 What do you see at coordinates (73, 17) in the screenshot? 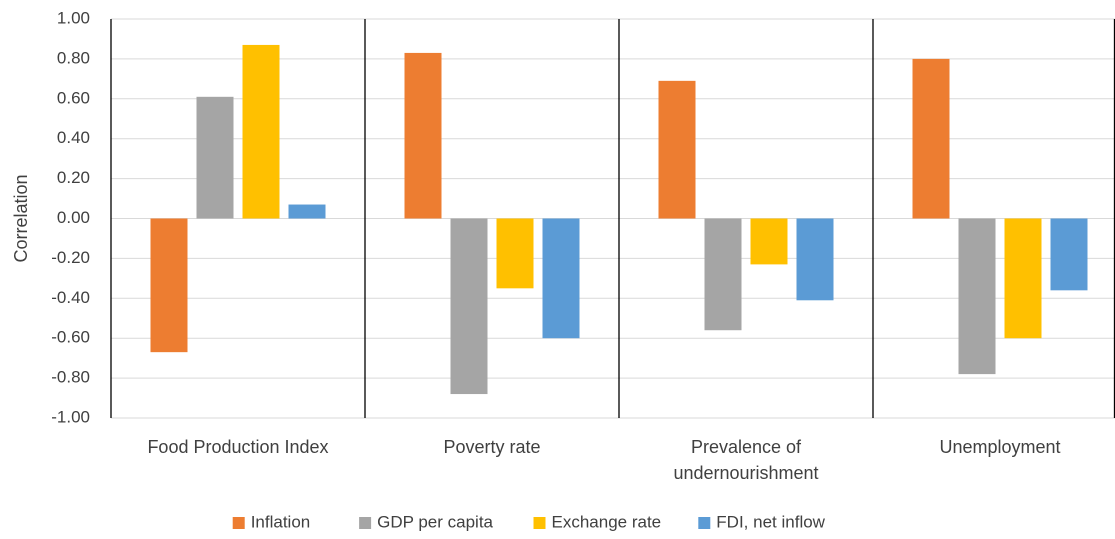
I see `y-tick-label: 1.00` at bounding box center [73, 17].